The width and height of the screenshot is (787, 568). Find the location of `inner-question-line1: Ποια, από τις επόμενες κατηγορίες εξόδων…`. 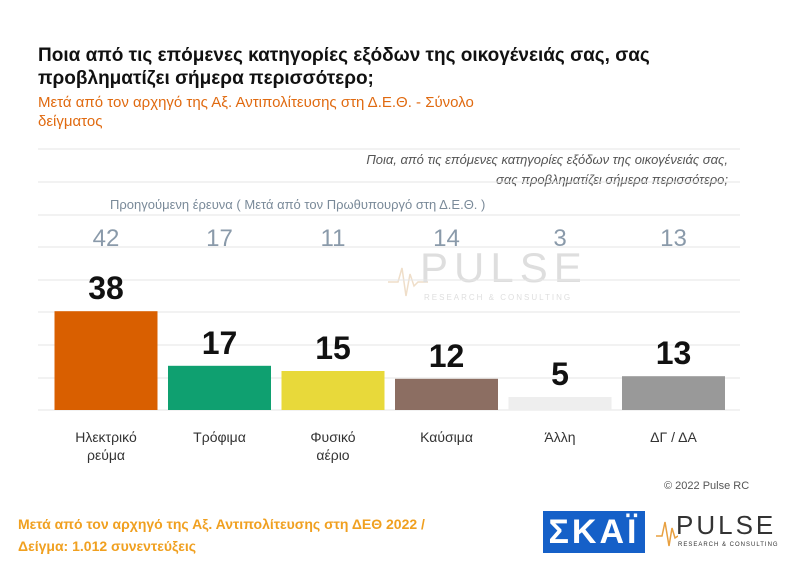

inner-question-line1: Ποια, από τις επόμενες κατηγορίες εξόδων… is located at coordinates (547, 159).